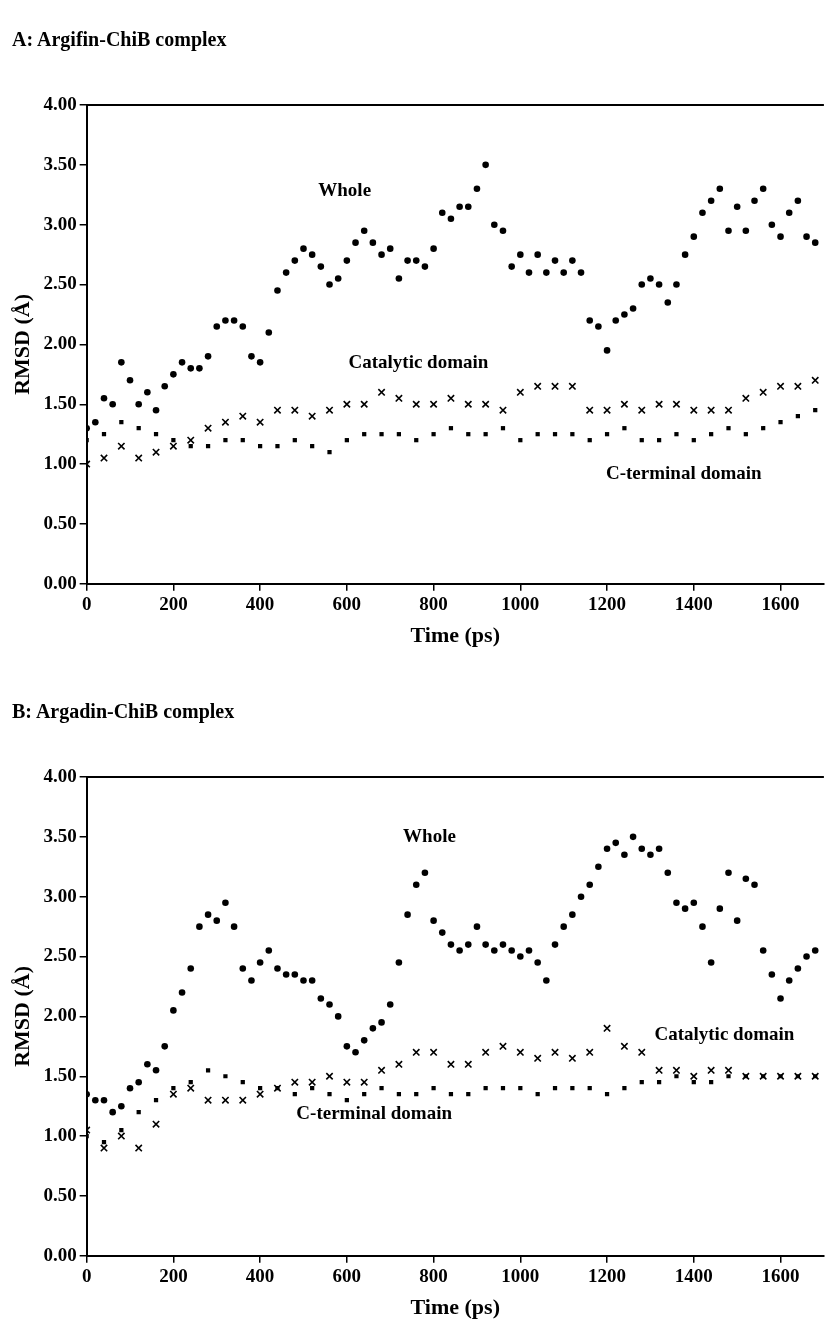 This screenshot has width=830, height=1344. I want to click on chart-title: B: Argadin-ChiB complex, so click(123, 711).